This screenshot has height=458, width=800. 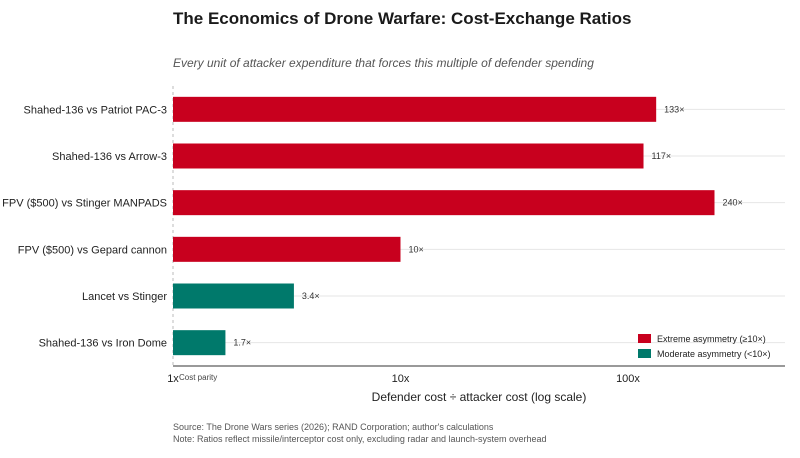 What do you see at coordinates (674, 109) in the screenshot?
I see `value-label: 133×` at bounding box center [674, 109].